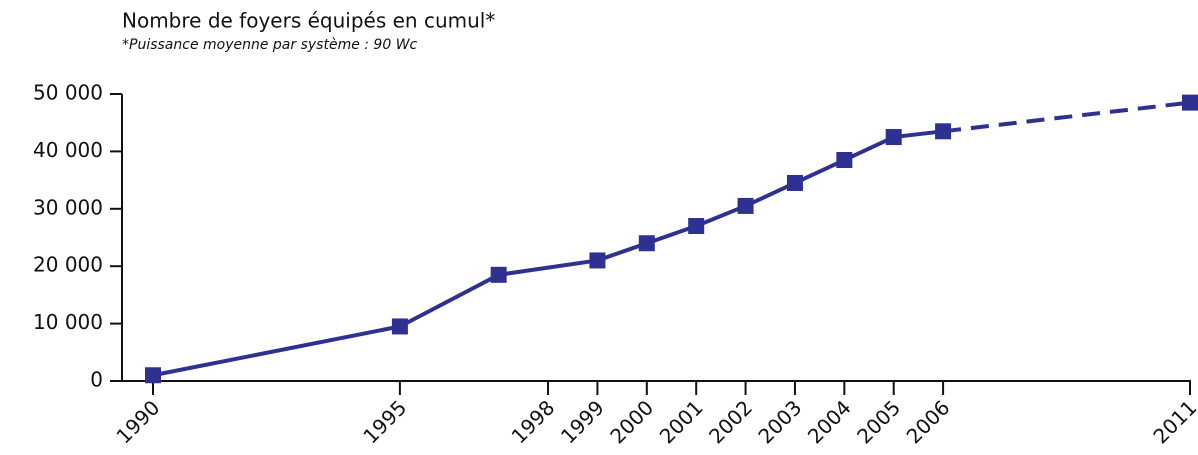 Image resolution: width=1198 pixels, height=455 pixels. What do you see at coordinates (878, 421) in the screenshot?
I see `x-tick-label: 2005` at bounding box center [878, 421].